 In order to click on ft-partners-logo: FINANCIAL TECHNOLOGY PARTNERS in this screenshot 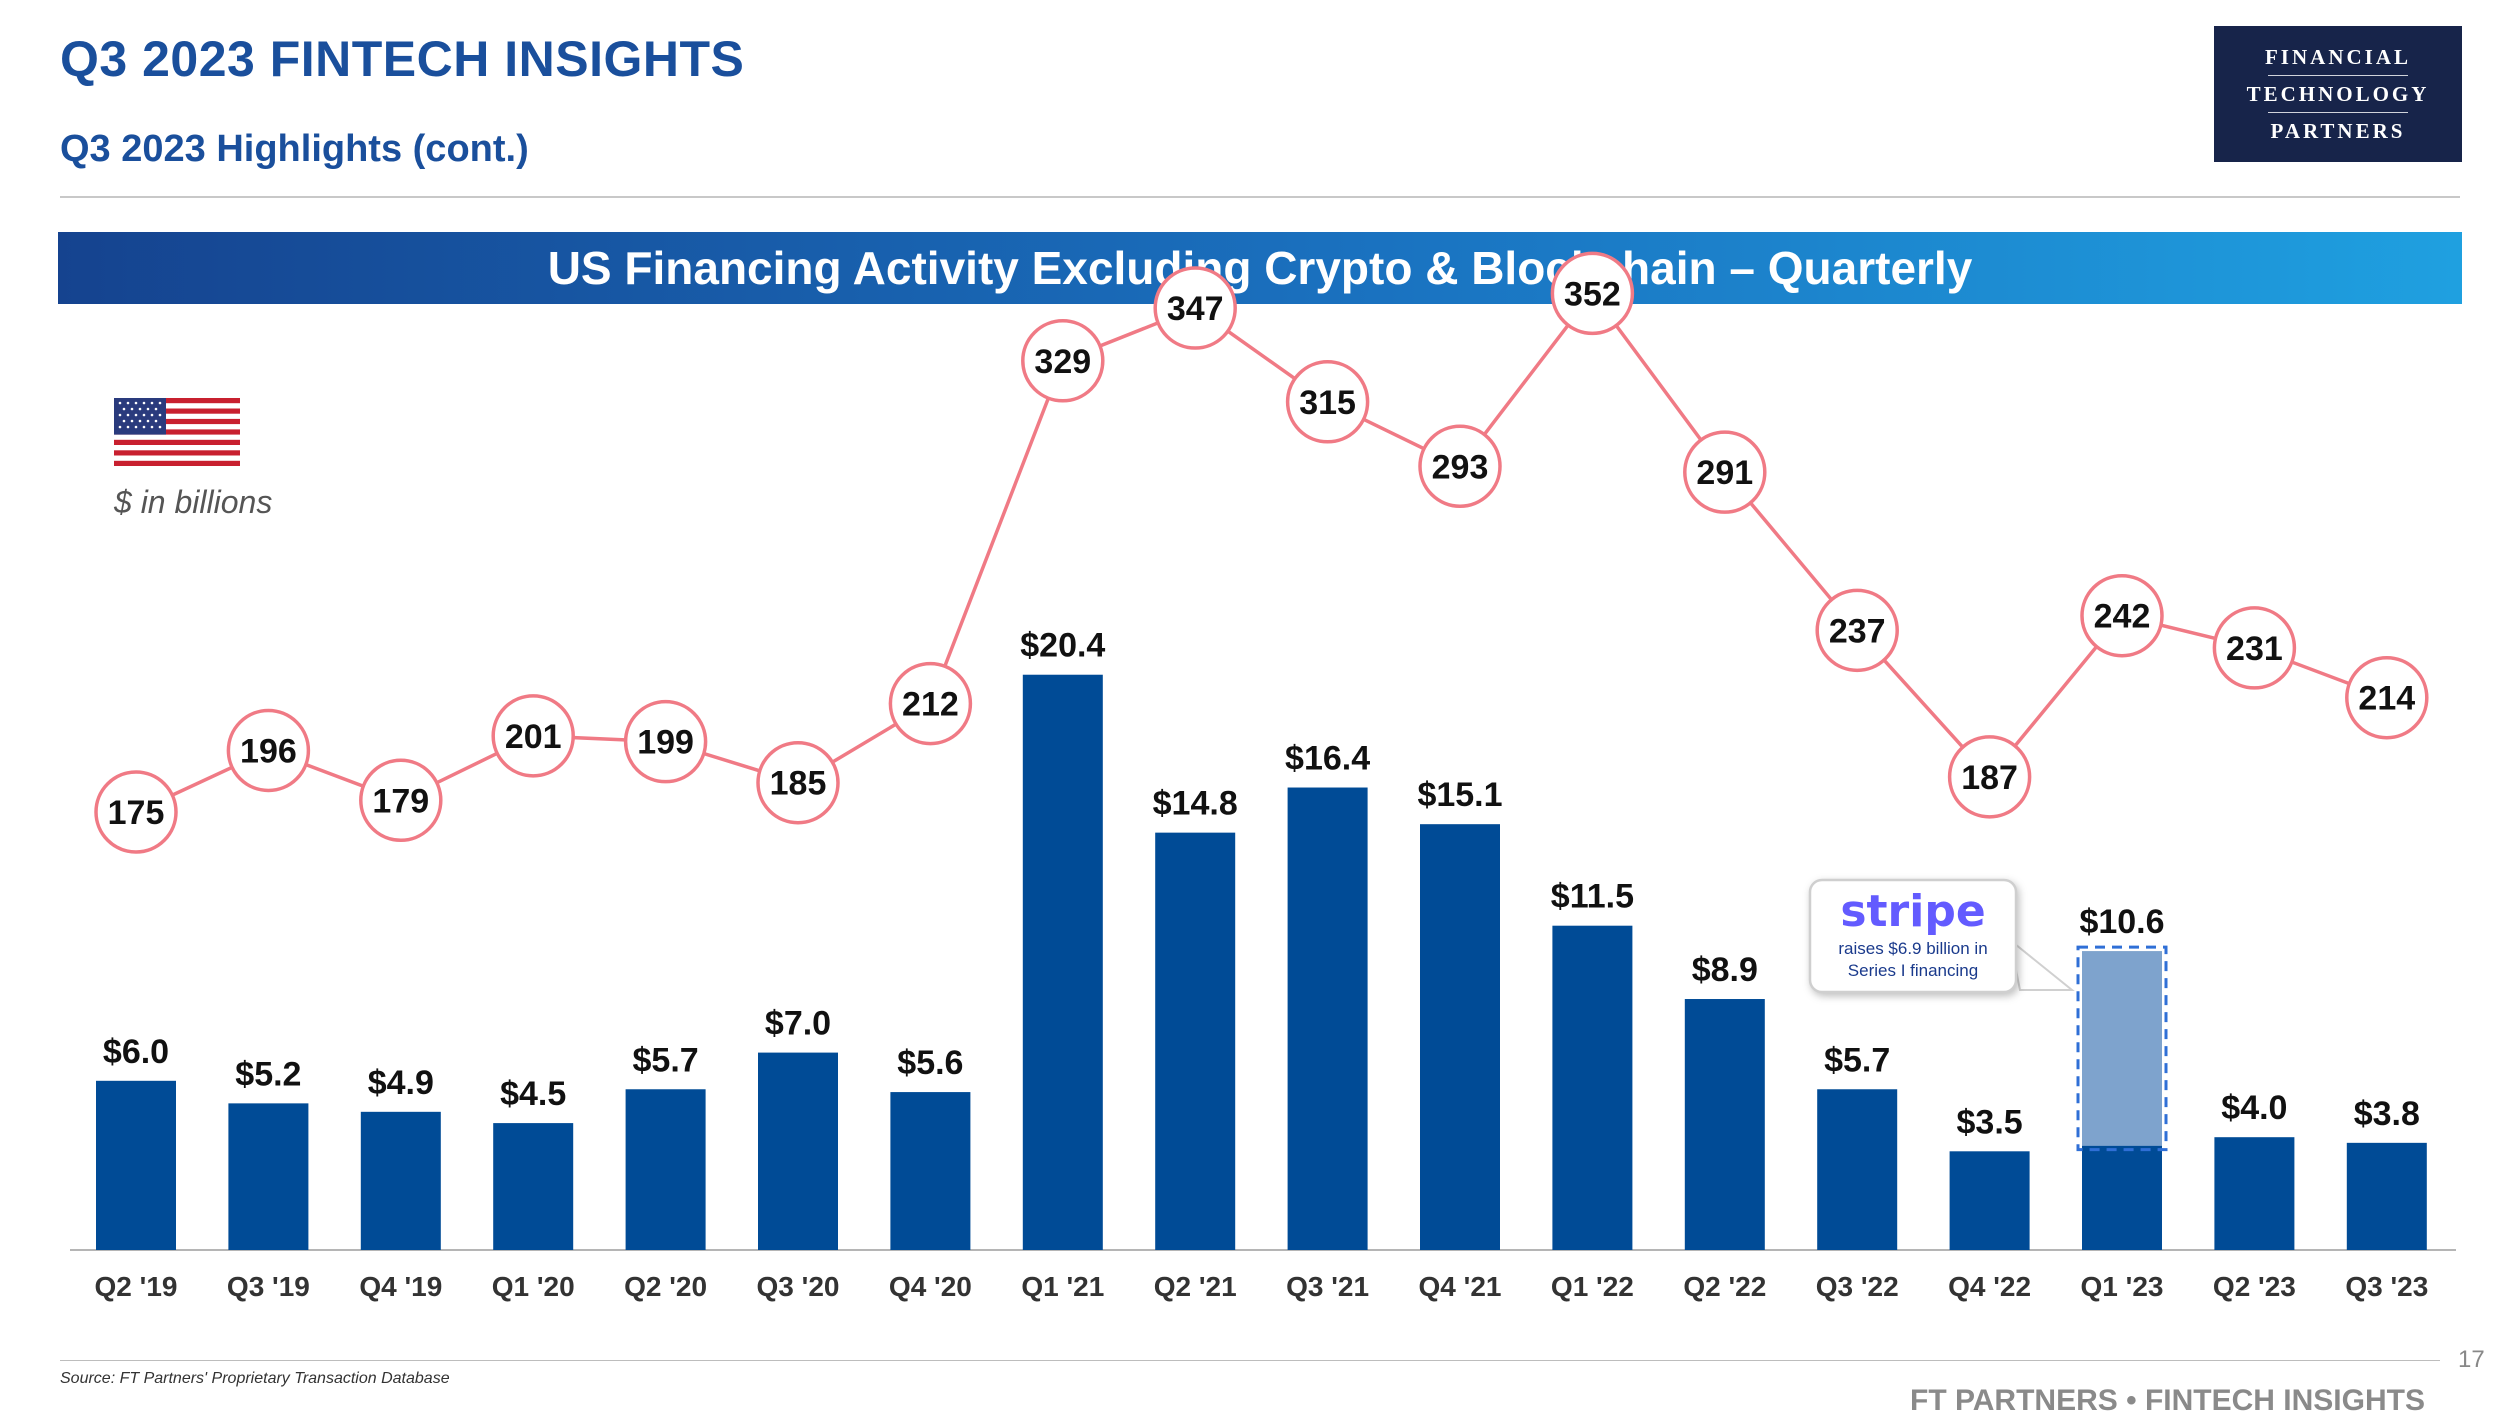, I will do `click(2338, 94)`.